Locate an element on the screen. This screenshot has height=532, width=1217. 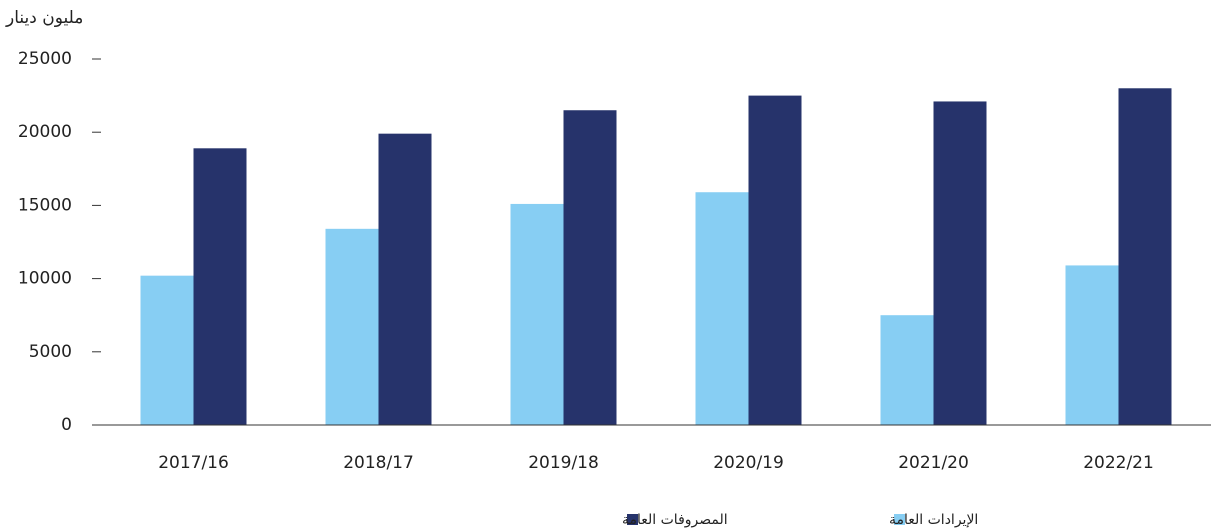
legend-label: الإيرادات العامة is located at coordinates (933, 520).